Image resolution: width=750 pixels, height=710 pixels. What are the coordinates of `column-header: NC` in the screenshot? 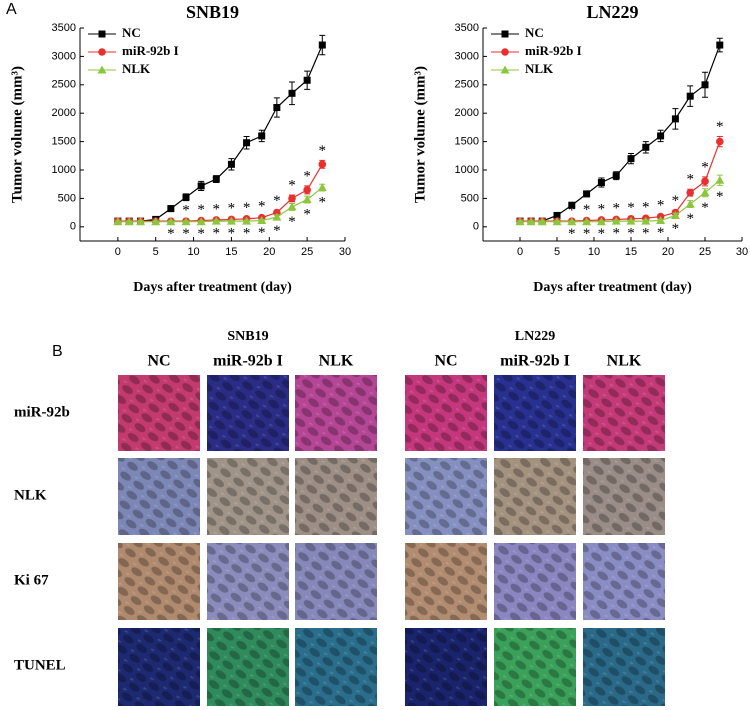 It's located at (445, 361).